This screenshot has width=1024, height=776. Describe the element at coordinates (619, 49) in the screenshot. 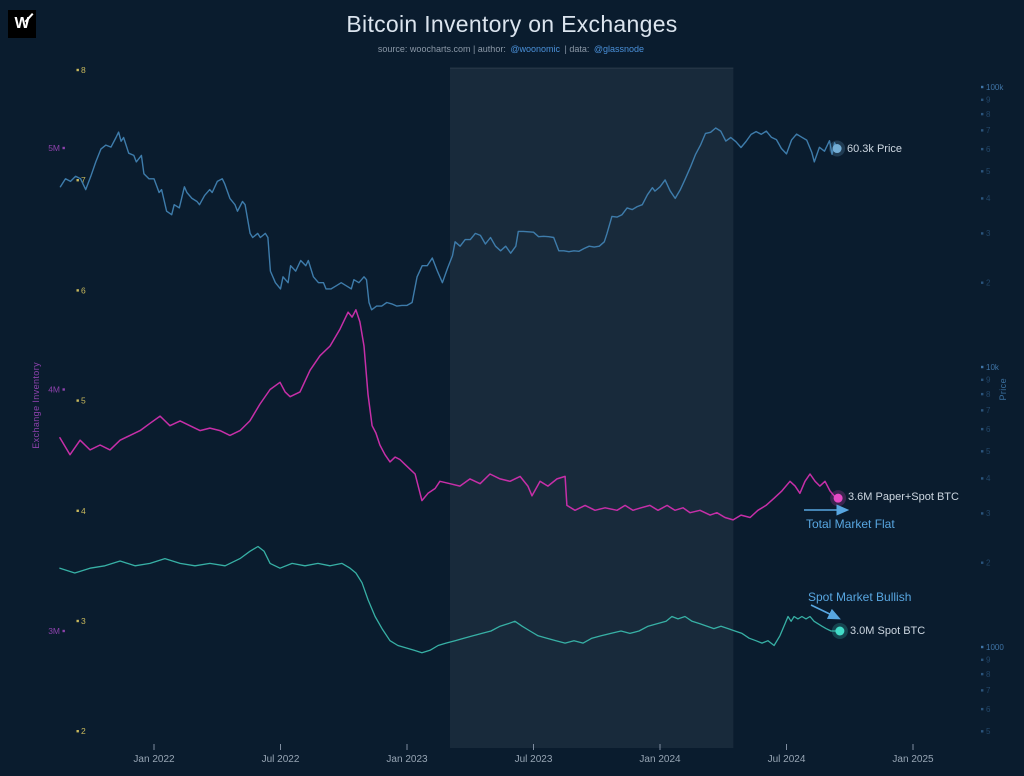

I see `data-handle-link: @glassnode` at that location.